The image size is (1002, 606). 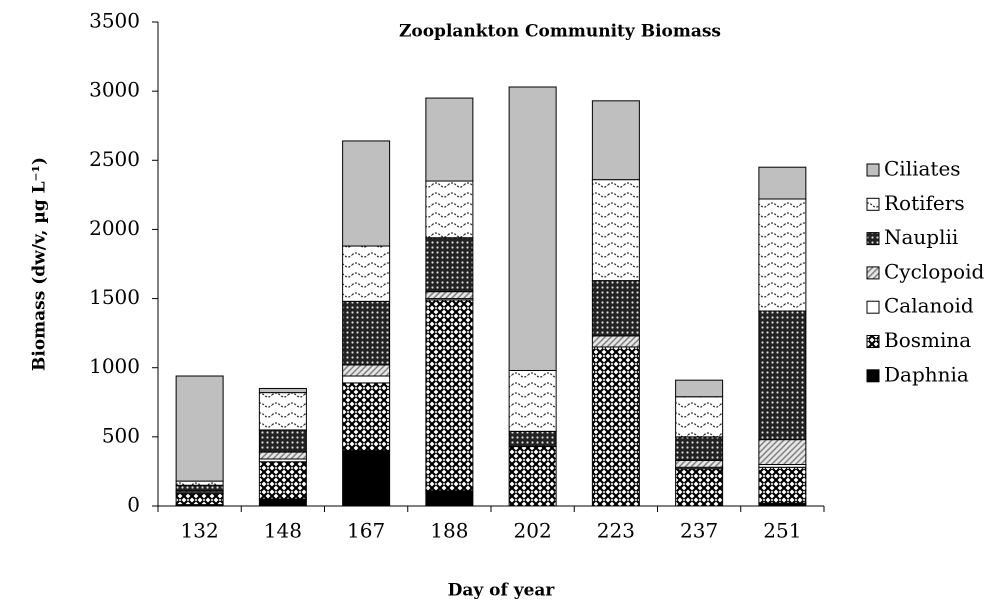 I want to click on legend-label: Cyclopoid, so click(x=934, y=271).